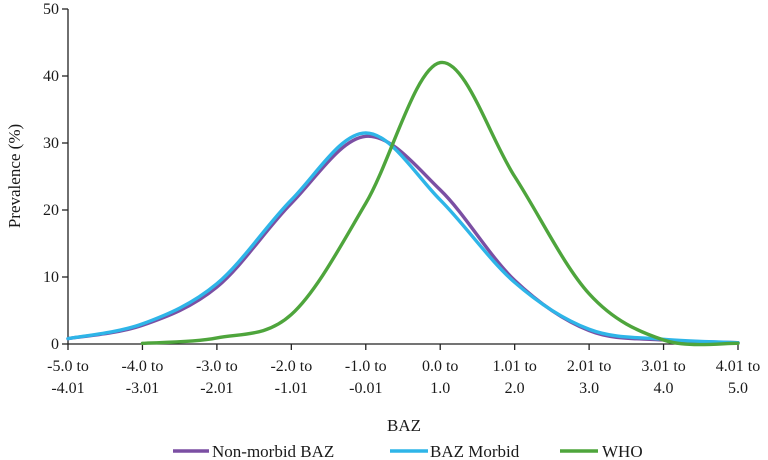 This screenshot has height=460, width=768. I want to click on y-tick-label: 0, so click(55, 344).